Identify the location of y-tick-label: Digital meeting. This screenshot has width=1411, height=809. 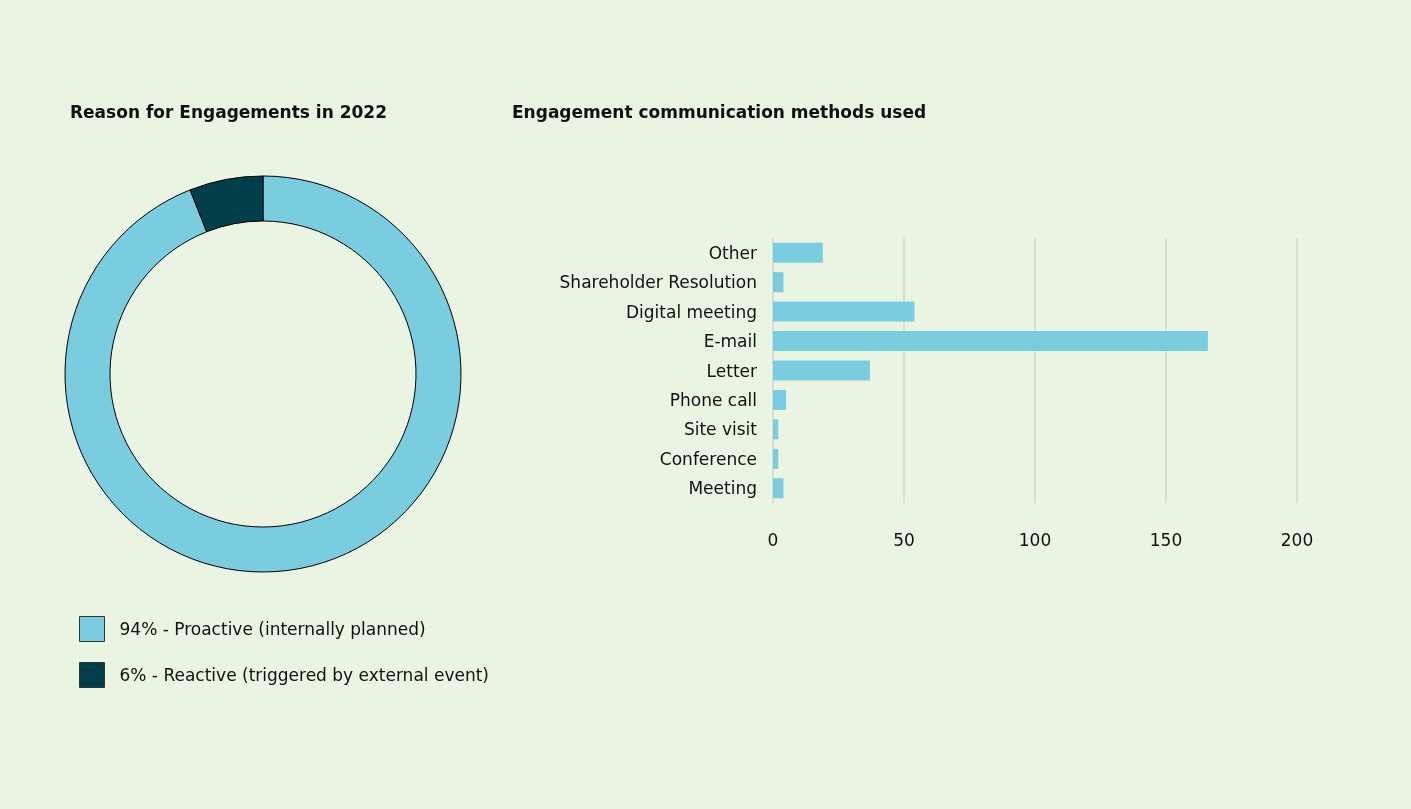
(691, 311).